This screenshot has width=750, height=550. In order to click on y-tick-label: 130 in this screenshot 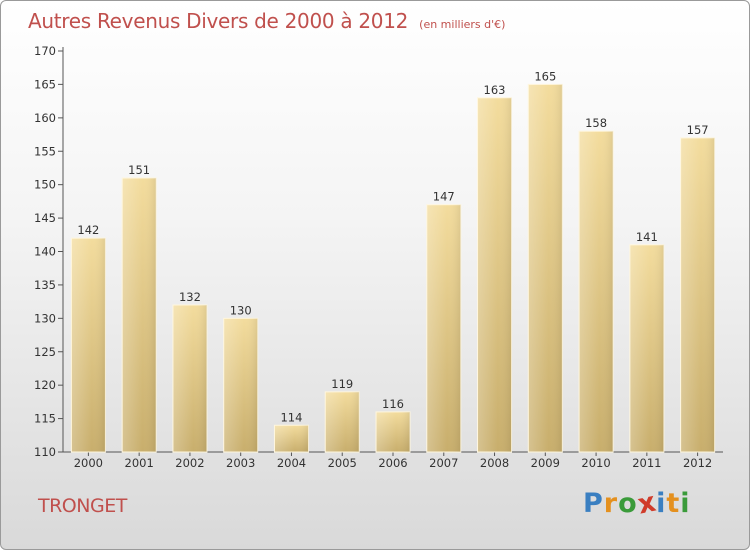, I will do `click(45, 318)`.